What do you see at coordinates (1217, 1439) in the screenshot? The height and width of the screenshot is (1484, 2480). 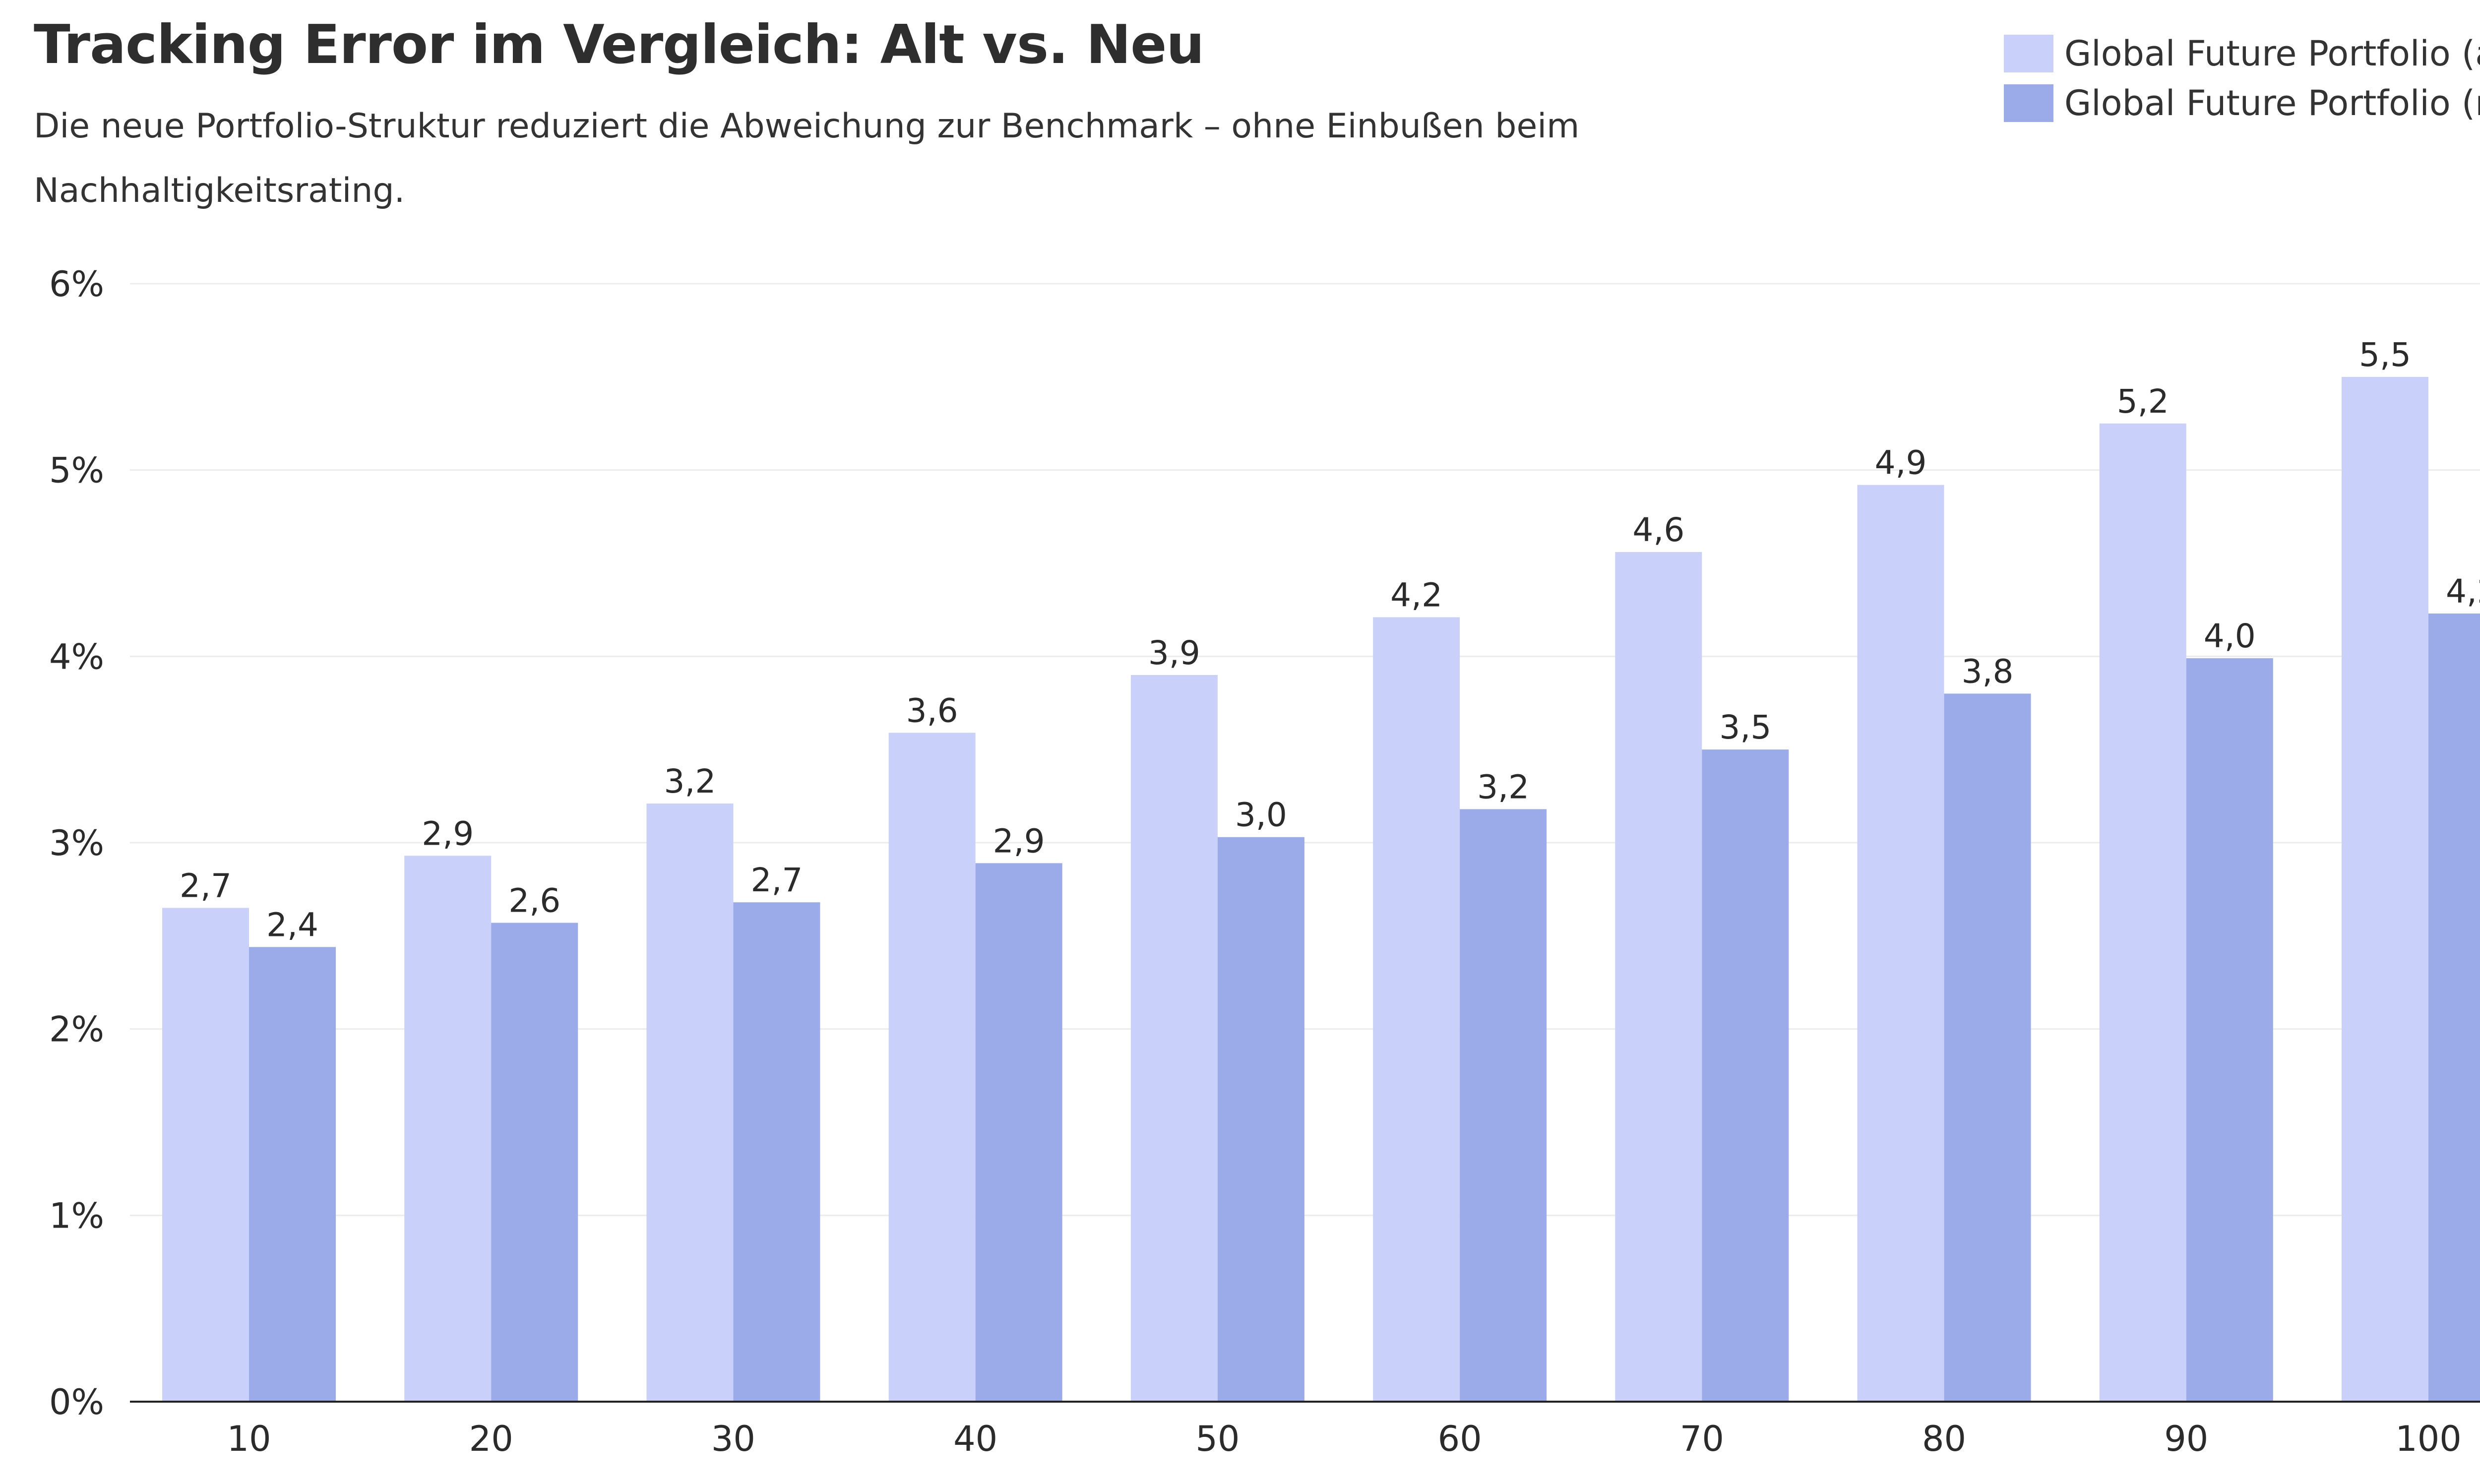 I see `x-tick-label: 50` at bounding box center [1217, 1439].